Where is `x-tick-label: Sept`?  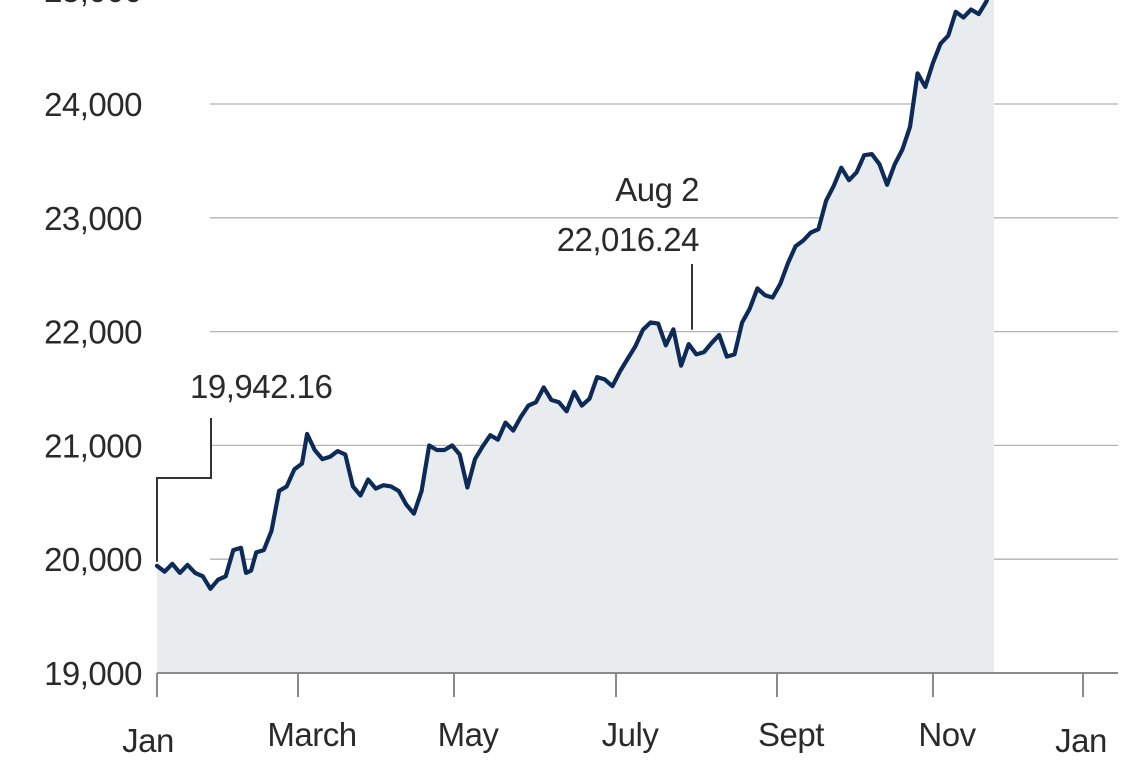 x-tick-label: Sept is located at coordinates (791, 734).